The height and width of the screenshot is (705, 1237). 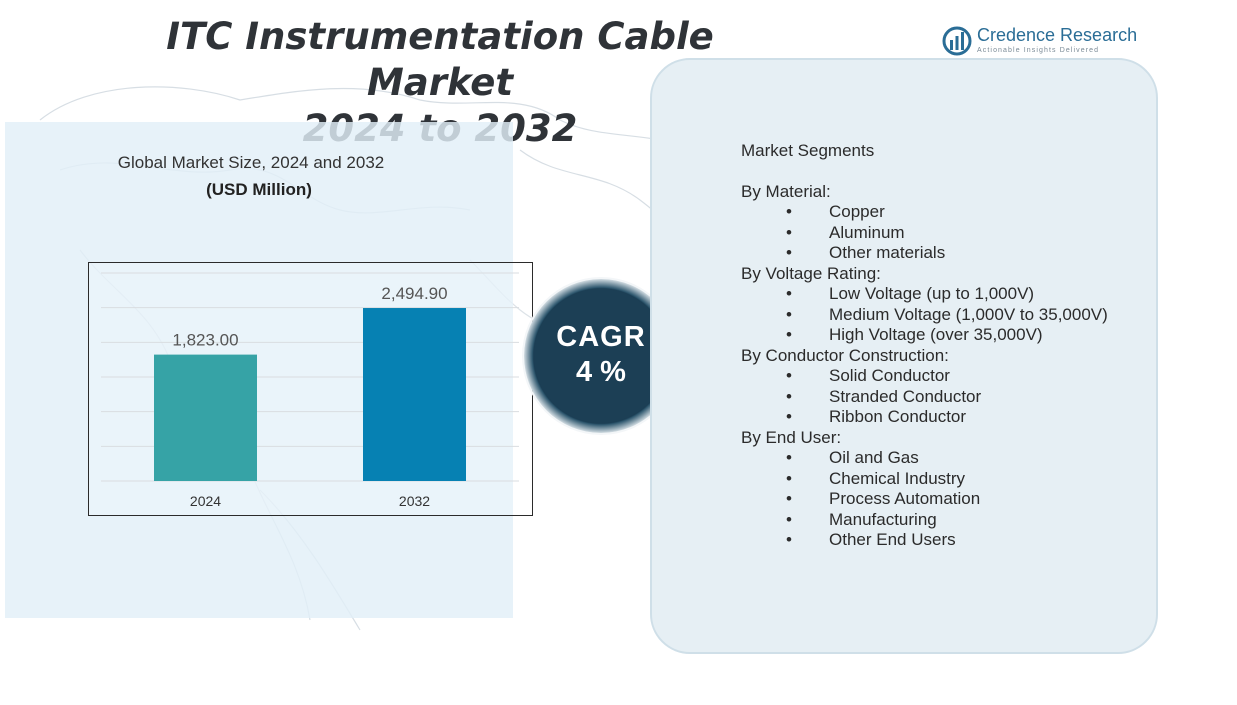 What do you see at coordinates (897, 478) in the screenshot?
I see `segment-item-label: Chemical Industry` at bounding box center [897, 478].